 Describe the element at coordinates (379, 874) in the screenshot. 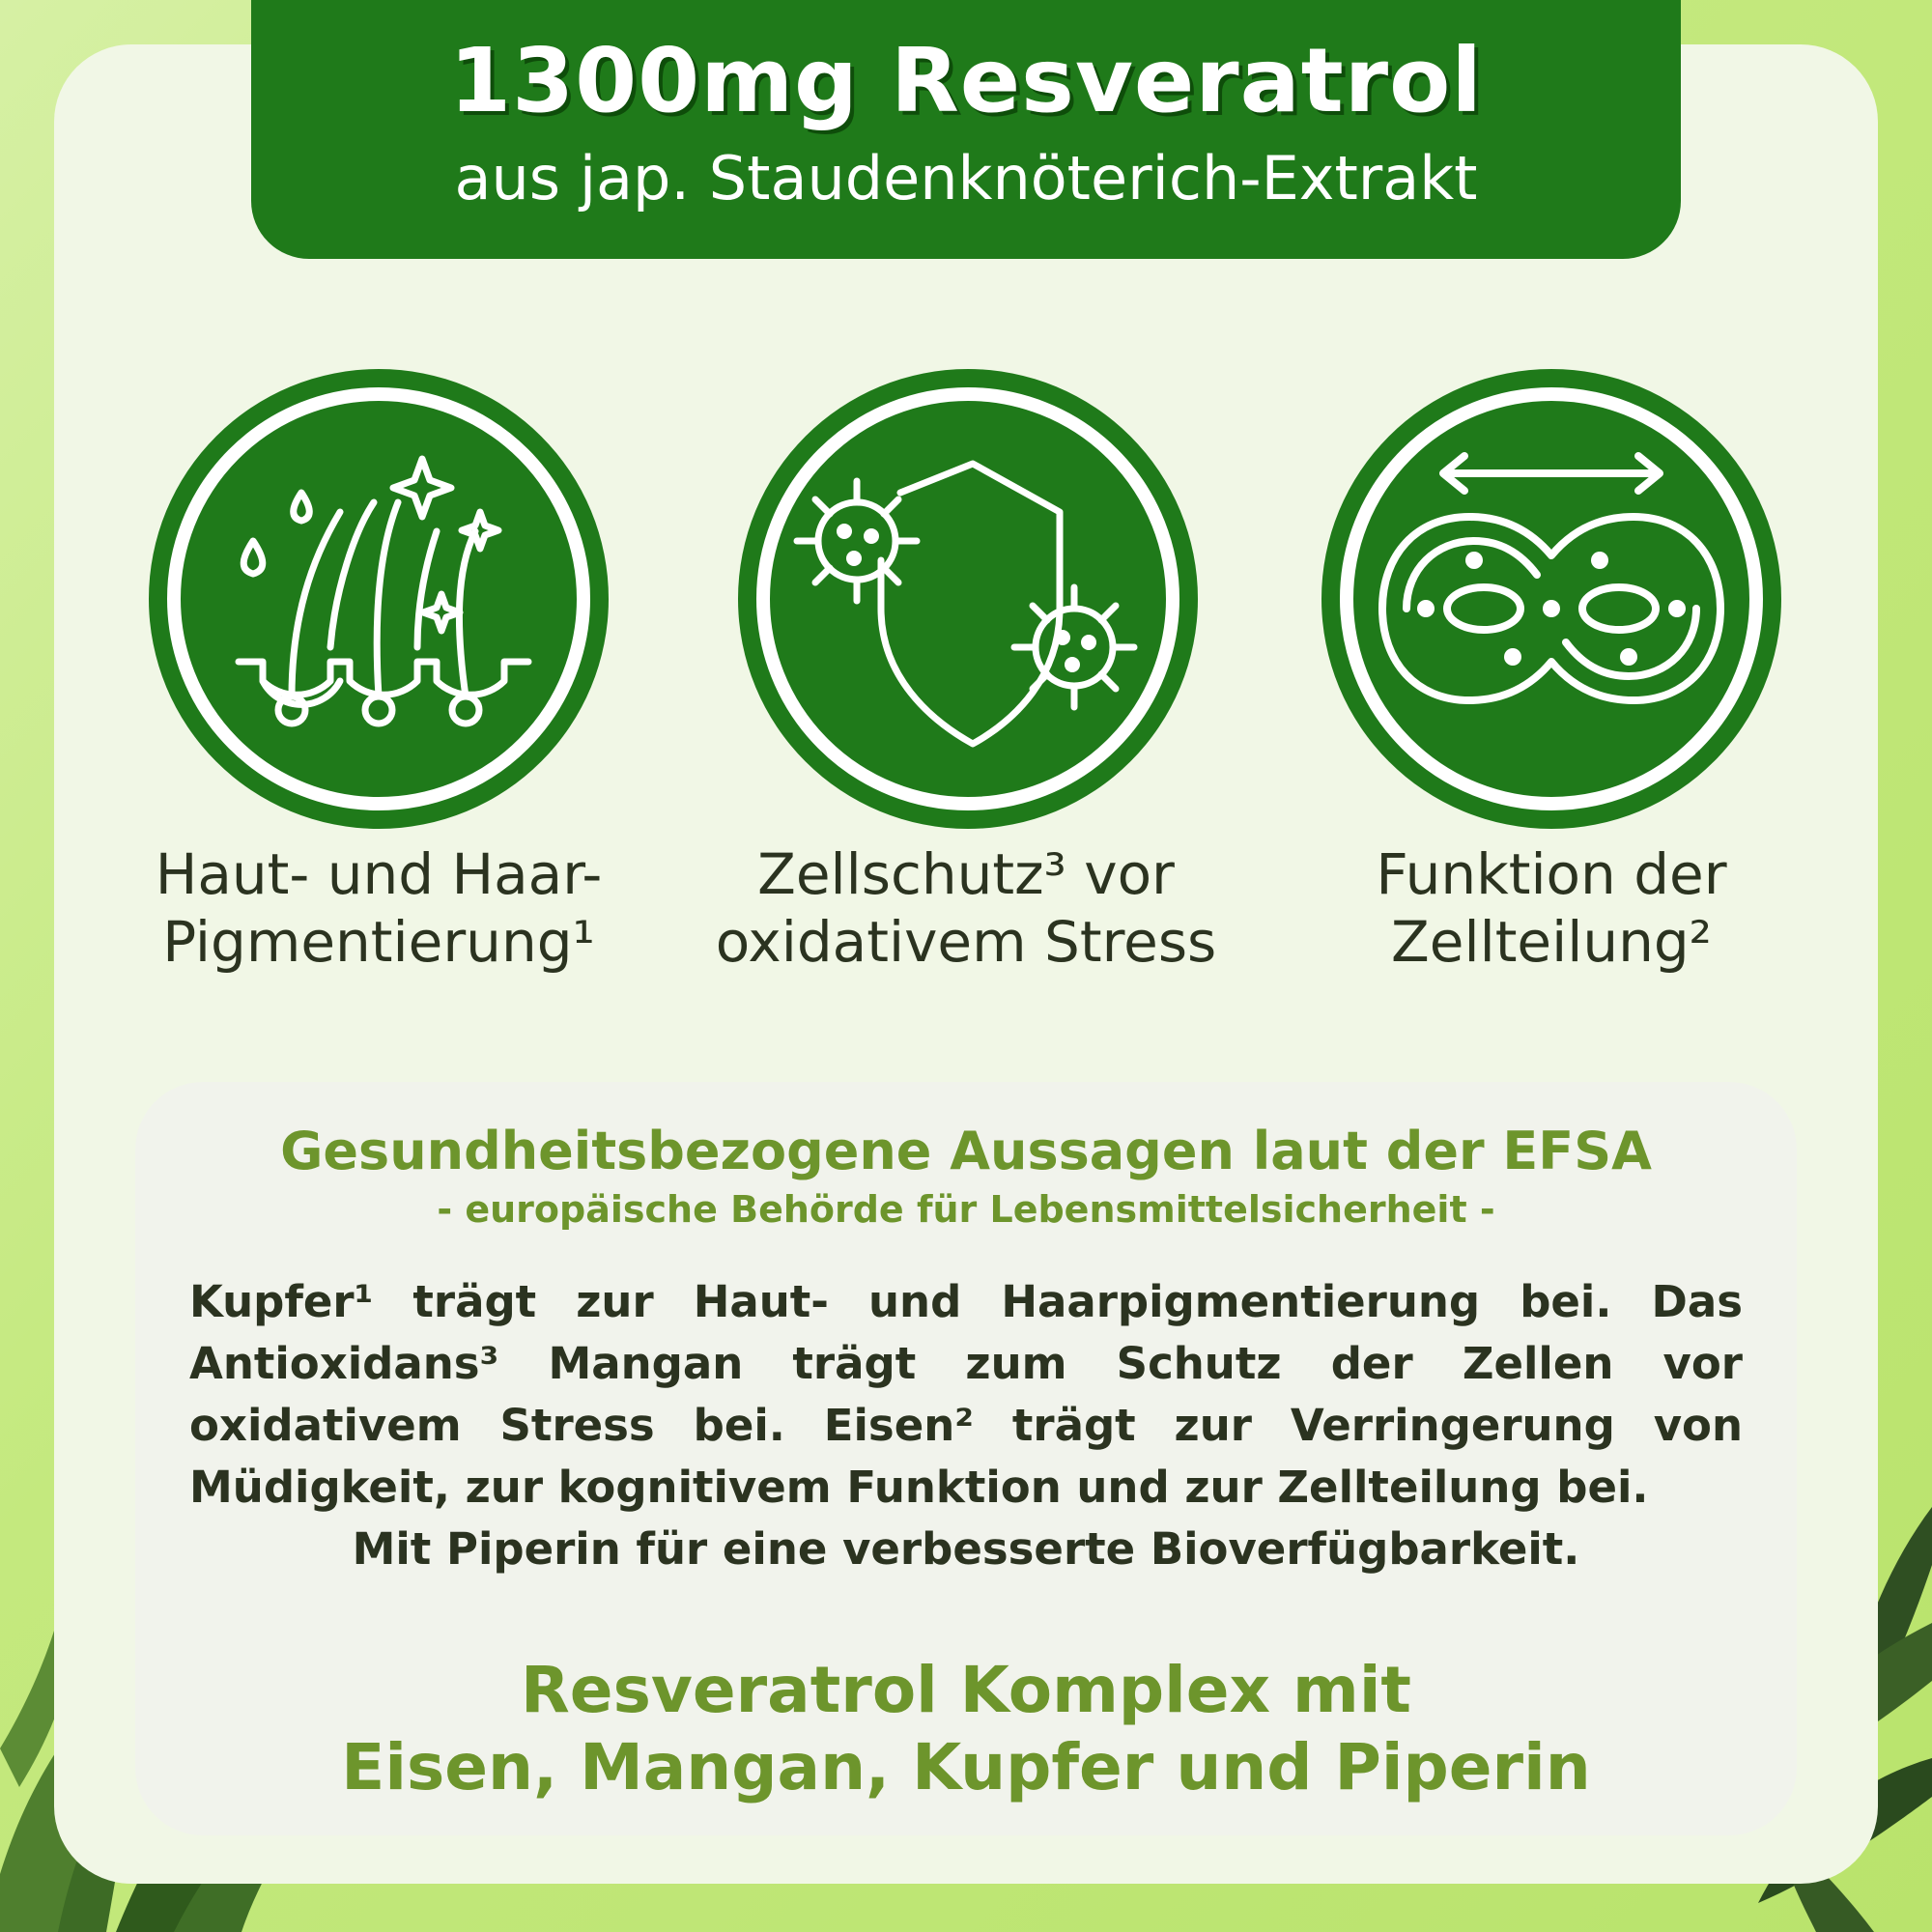

I see `benefit-caption-1-line1: Haut- und Haar-` at that location.